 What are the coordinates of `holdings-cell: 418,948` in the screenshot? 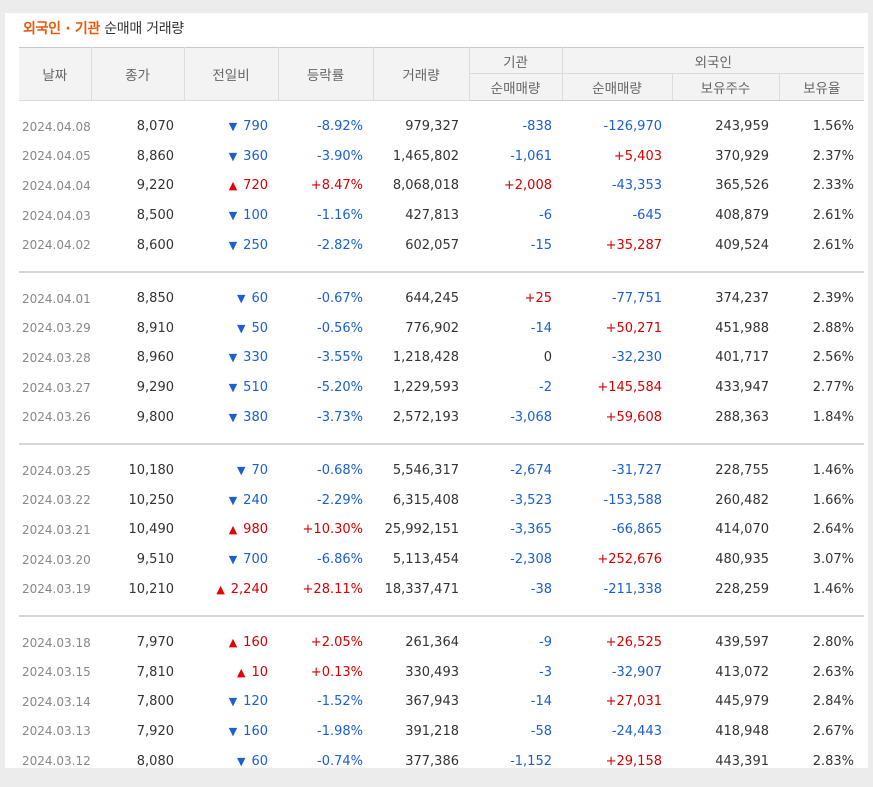 It's located at (742, 731).